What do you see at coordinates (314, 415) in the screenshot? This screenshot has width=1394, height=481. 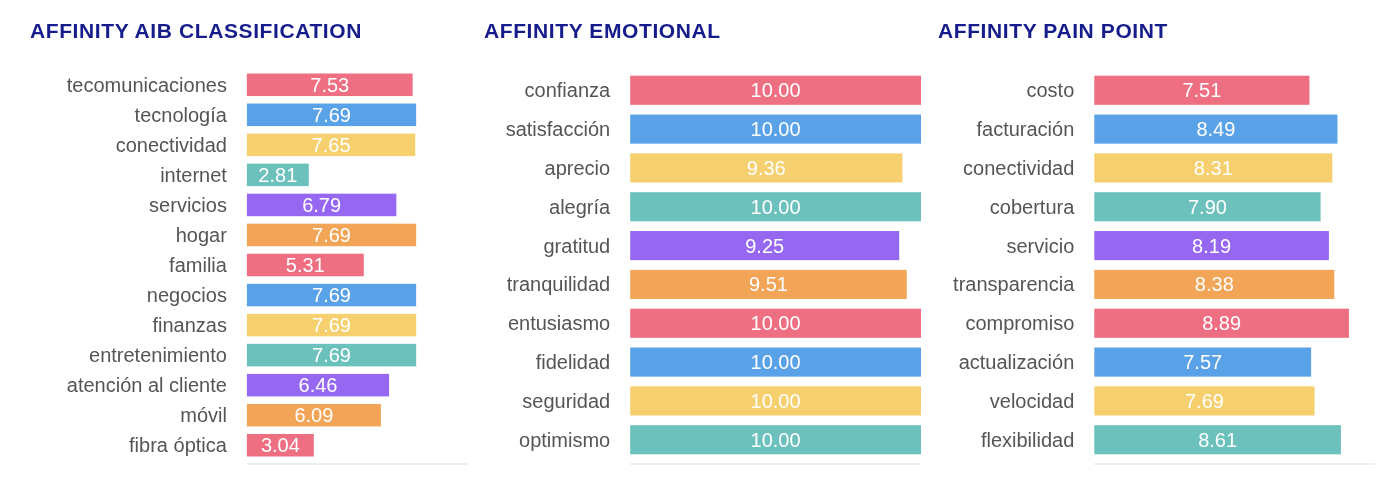 I see `data-label: 6.09` at bounding box center [314, 415].